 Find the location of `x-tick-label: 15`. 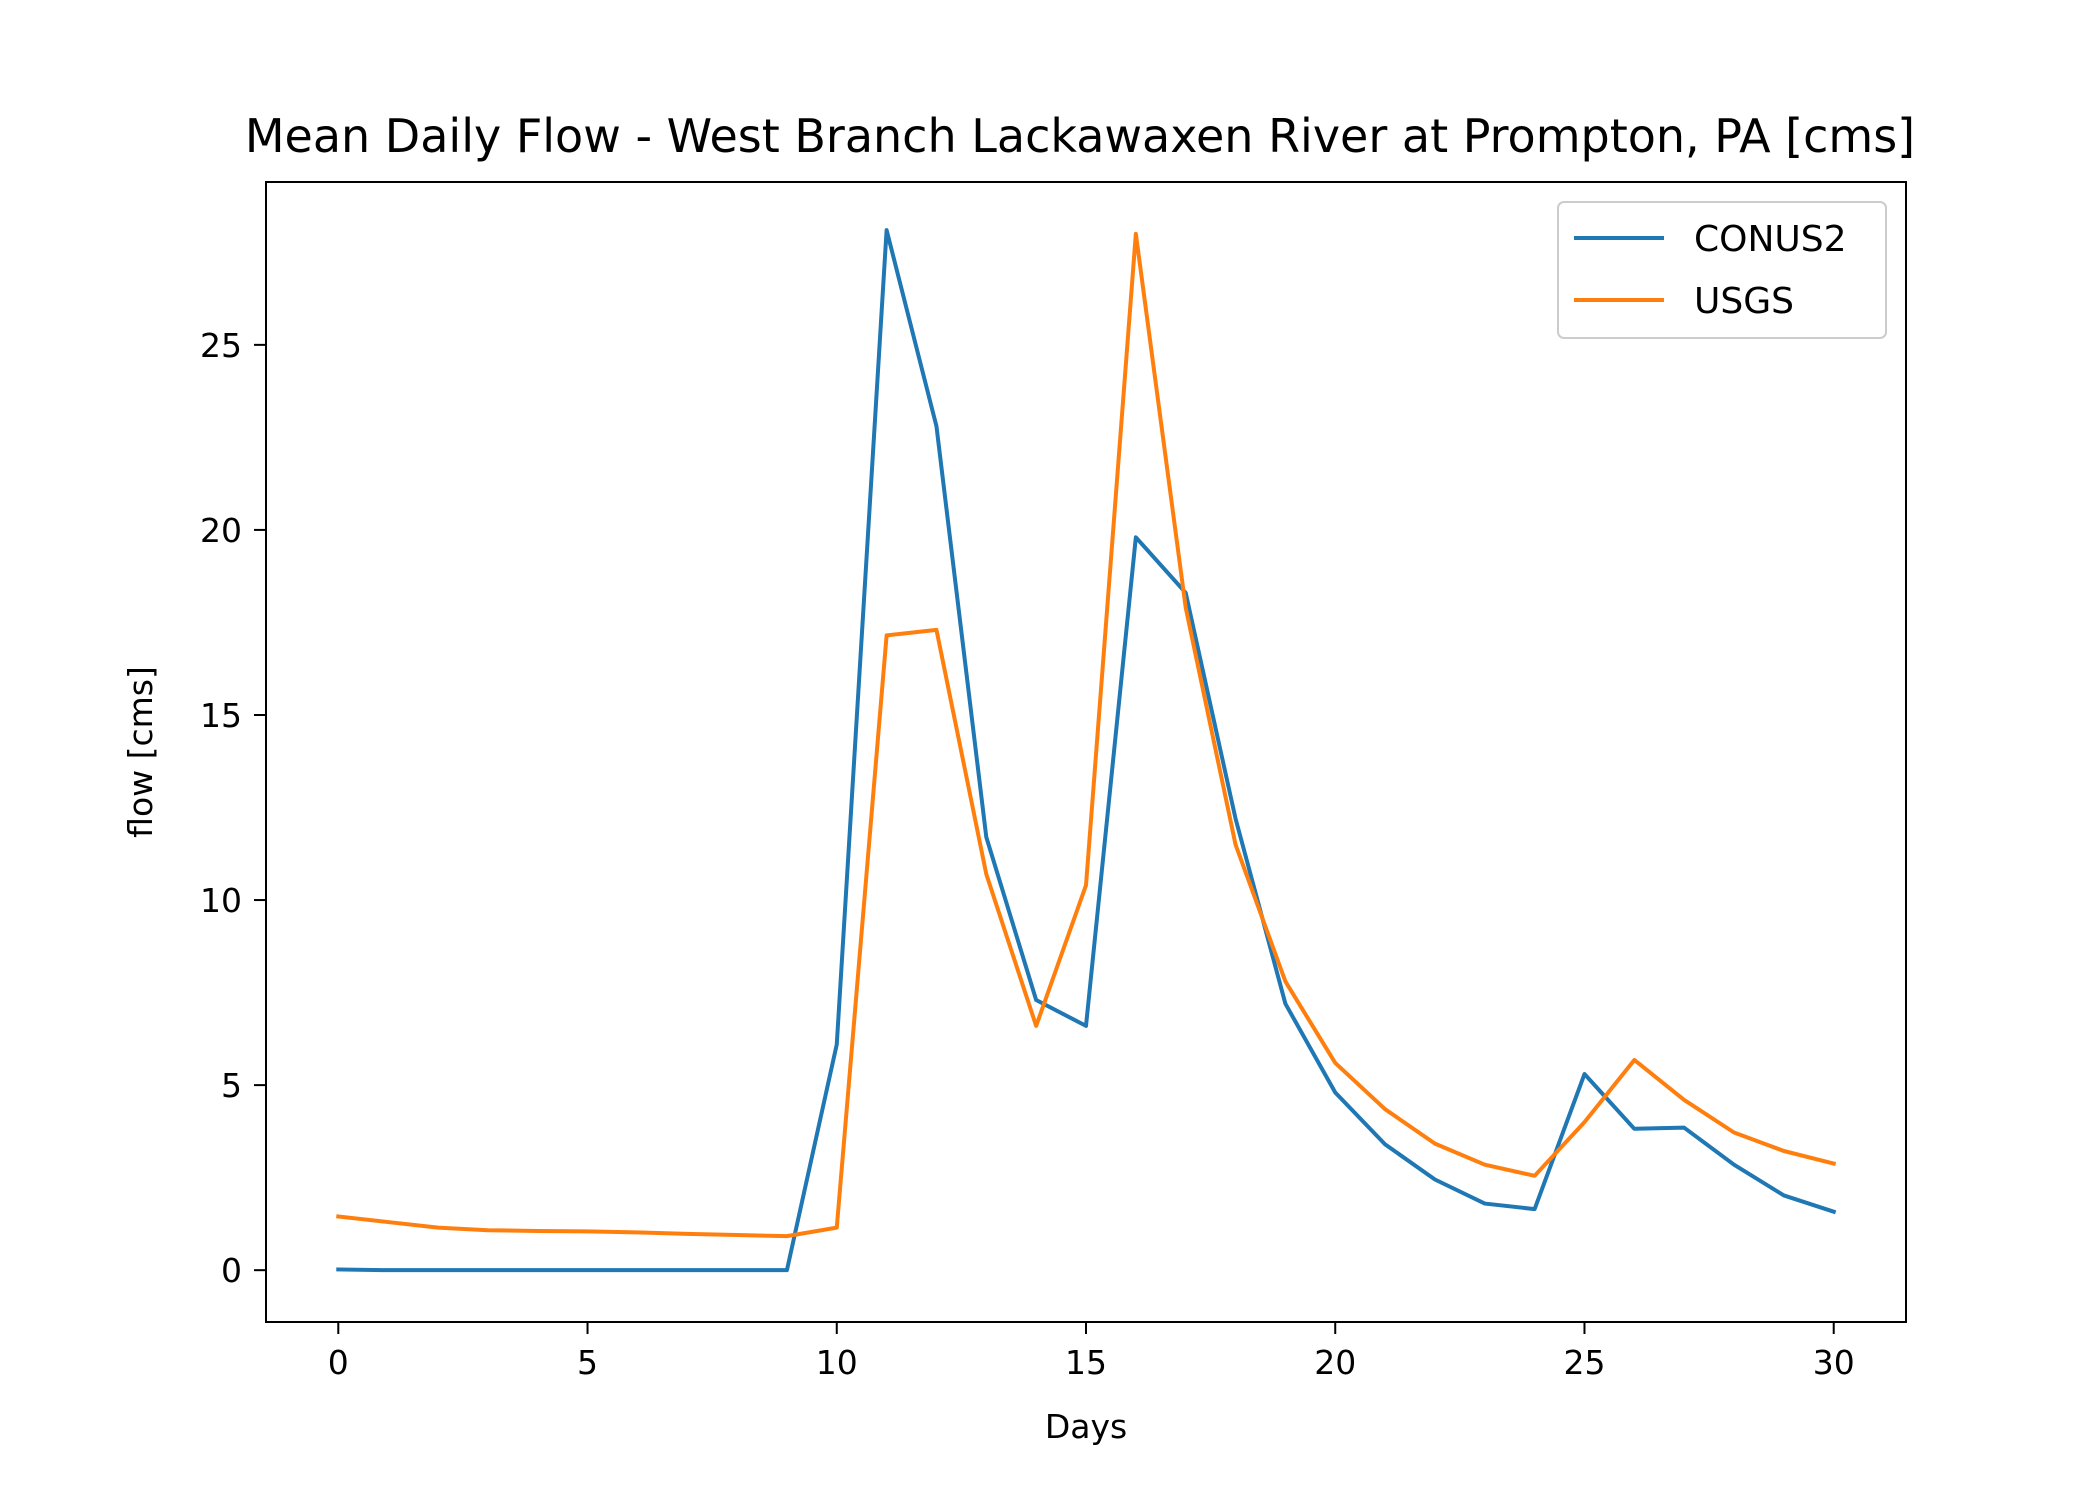

x-tick-label: 15 is located at coordinates (1086, 1362).